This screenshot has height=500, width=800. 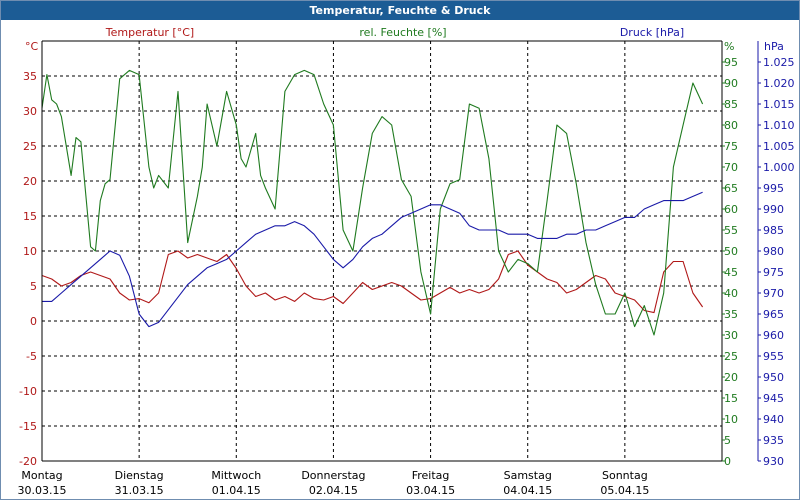 What do you see at coordinates (30, 76) in the screenshot?
I see `temperature-tick-label: 35` at bounding box center [30, 76].